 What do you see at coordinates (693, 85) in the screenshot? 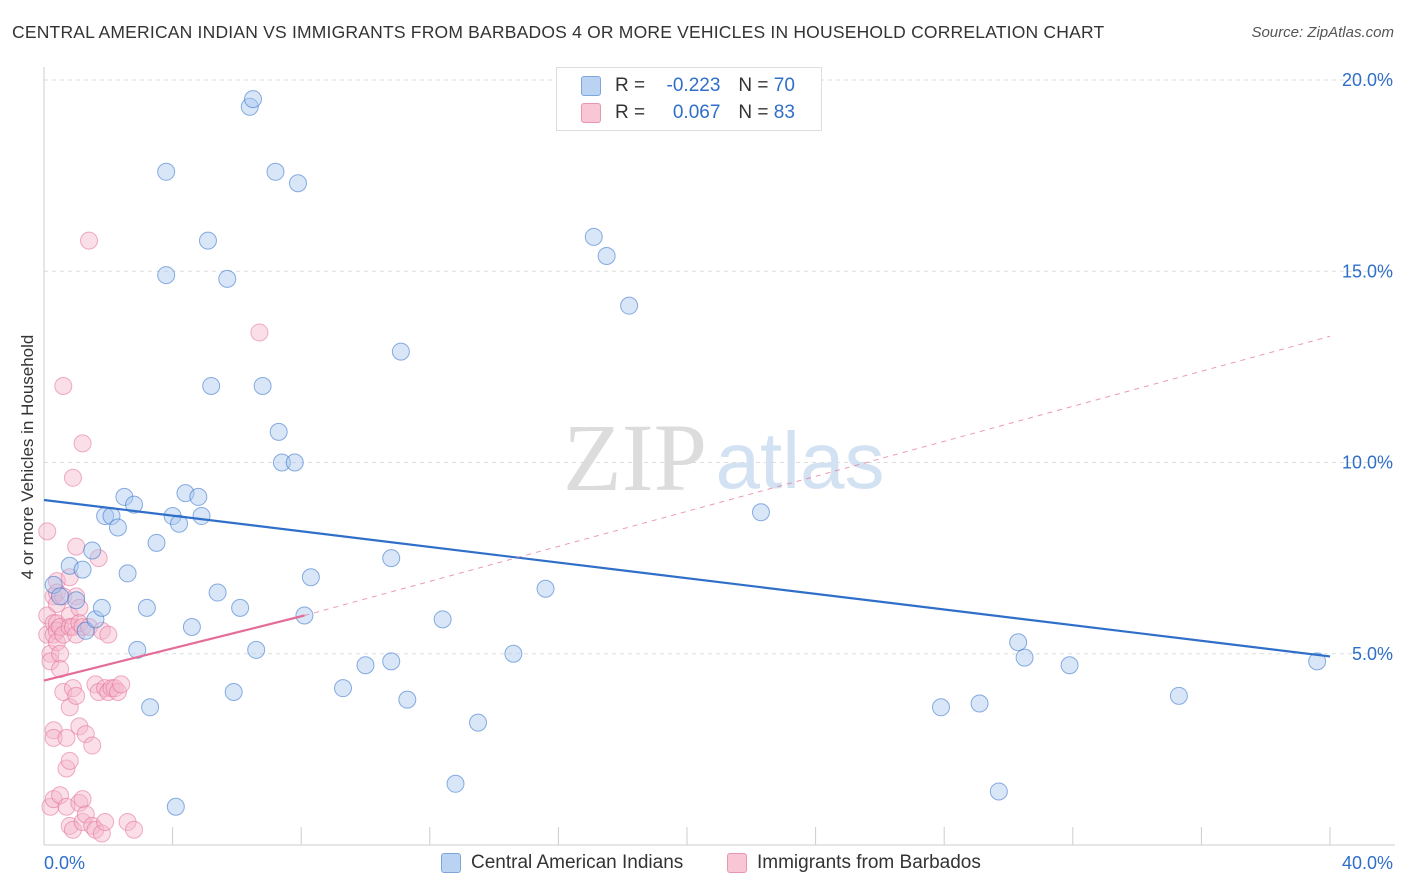
I see `legend-r-value: -0.223` at bounding box center [693, 85].